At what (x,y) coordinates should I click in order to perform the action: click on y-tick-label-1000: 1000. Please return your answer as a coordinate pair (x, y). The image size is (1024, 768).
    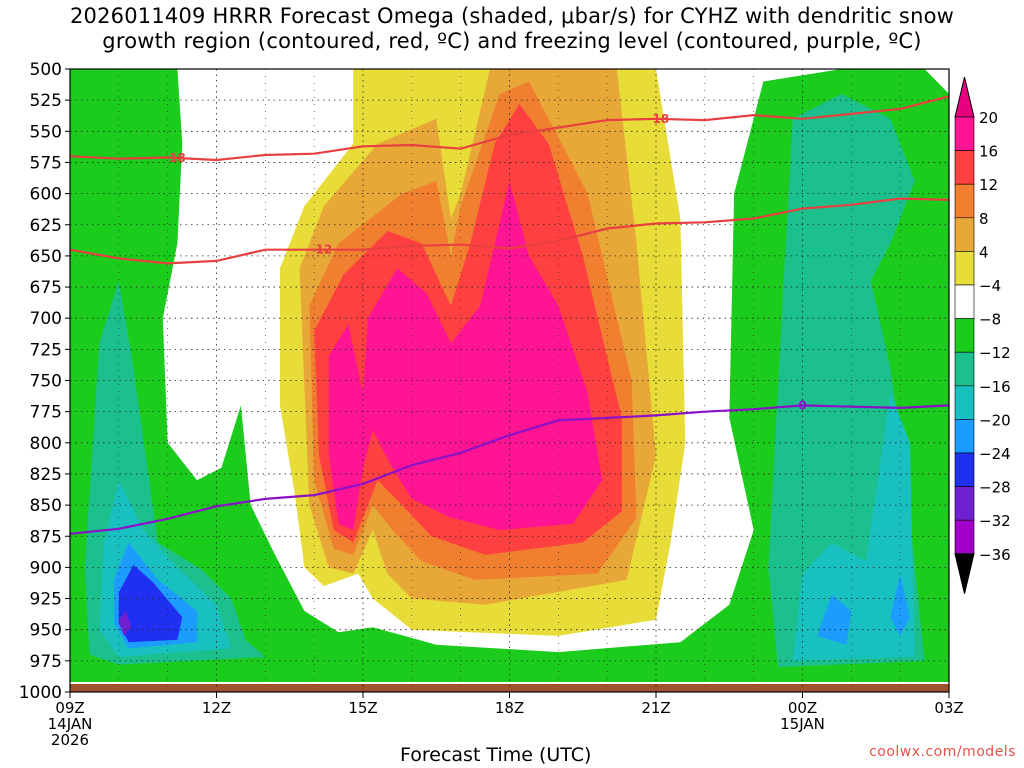
    Looking at the image, I should click on (40, 693).